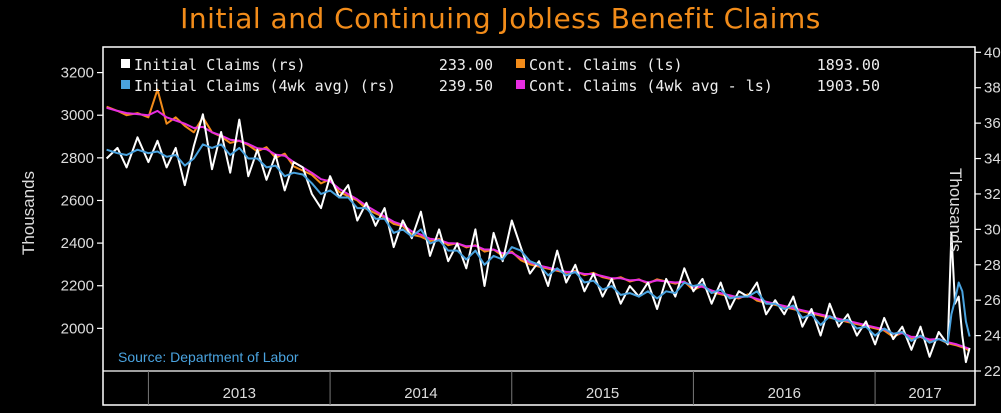 The height and width of the screenshot is (413, 1001). I want to click on right-tick-label: 260, so click(992, 300).